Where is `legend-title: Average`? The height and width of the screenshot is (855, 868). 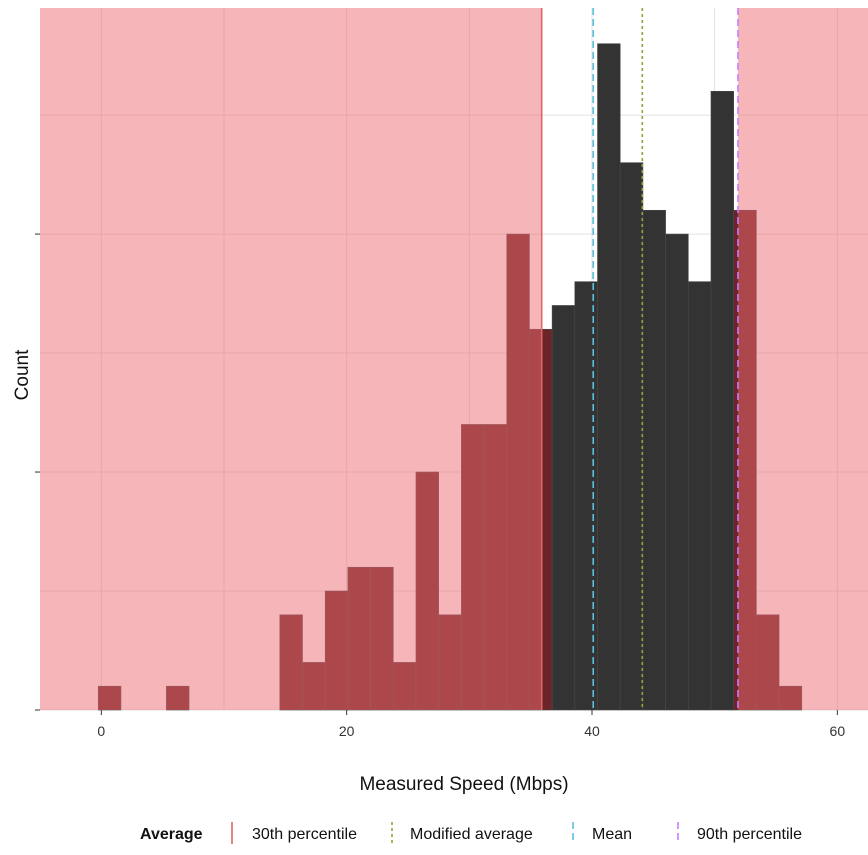 legend-title: Average is located at coordinates (171, 834).